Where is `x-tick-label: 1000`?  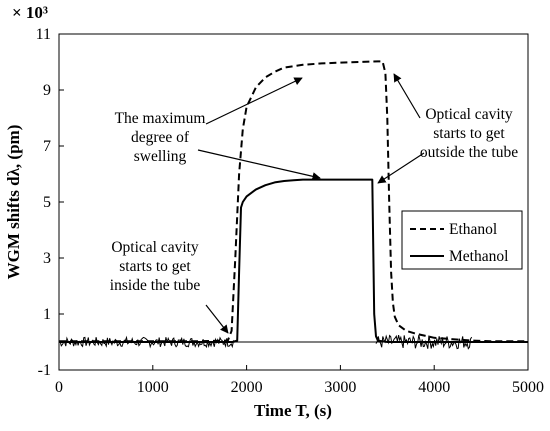
x-tick-label: 1000 is located at coordinates (153, 387).